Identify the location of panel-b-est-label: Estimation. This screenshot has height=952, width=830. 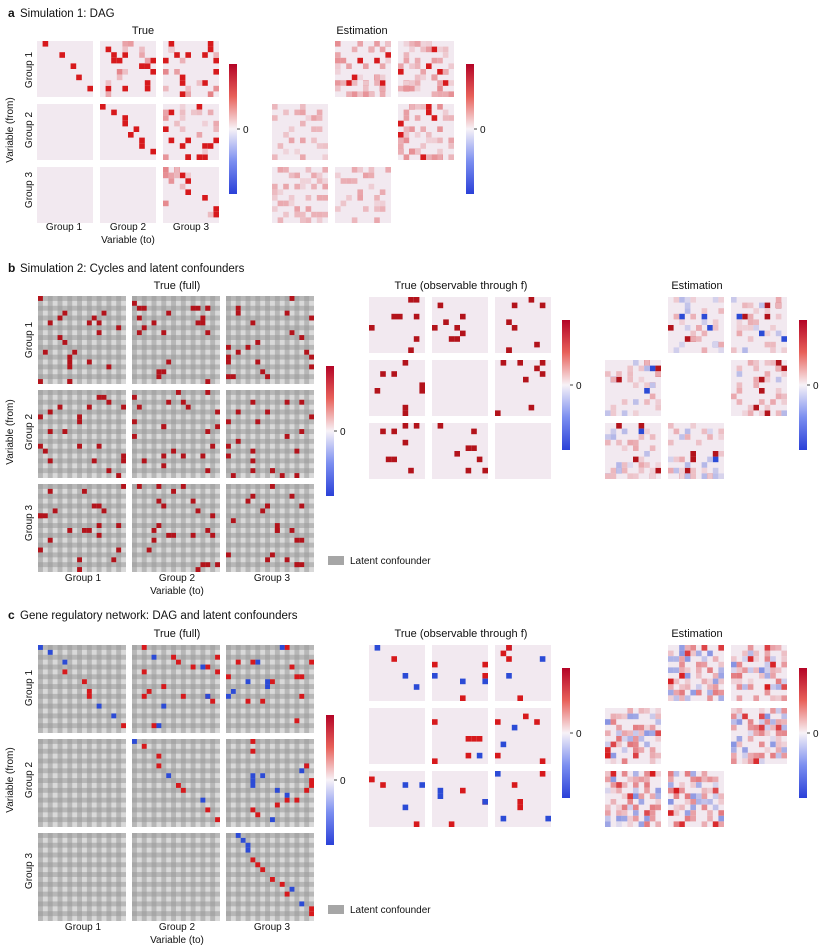
(696, 286).